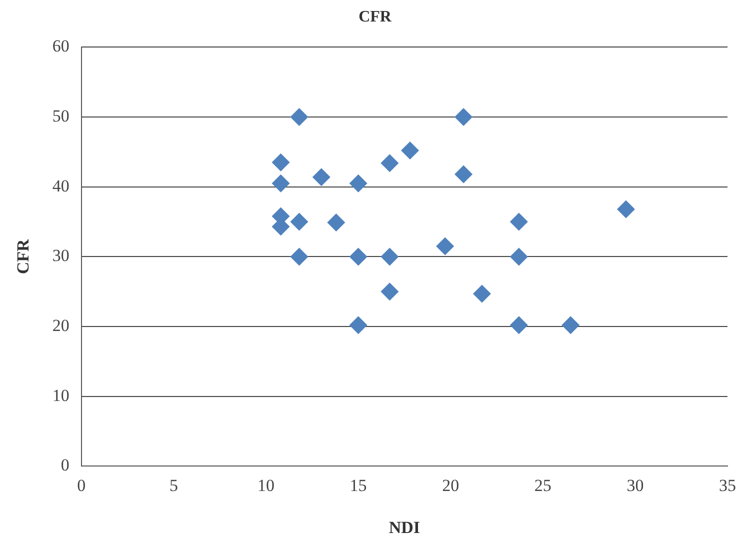  I want to click on x-tick-label: 30, so click(635, 485).